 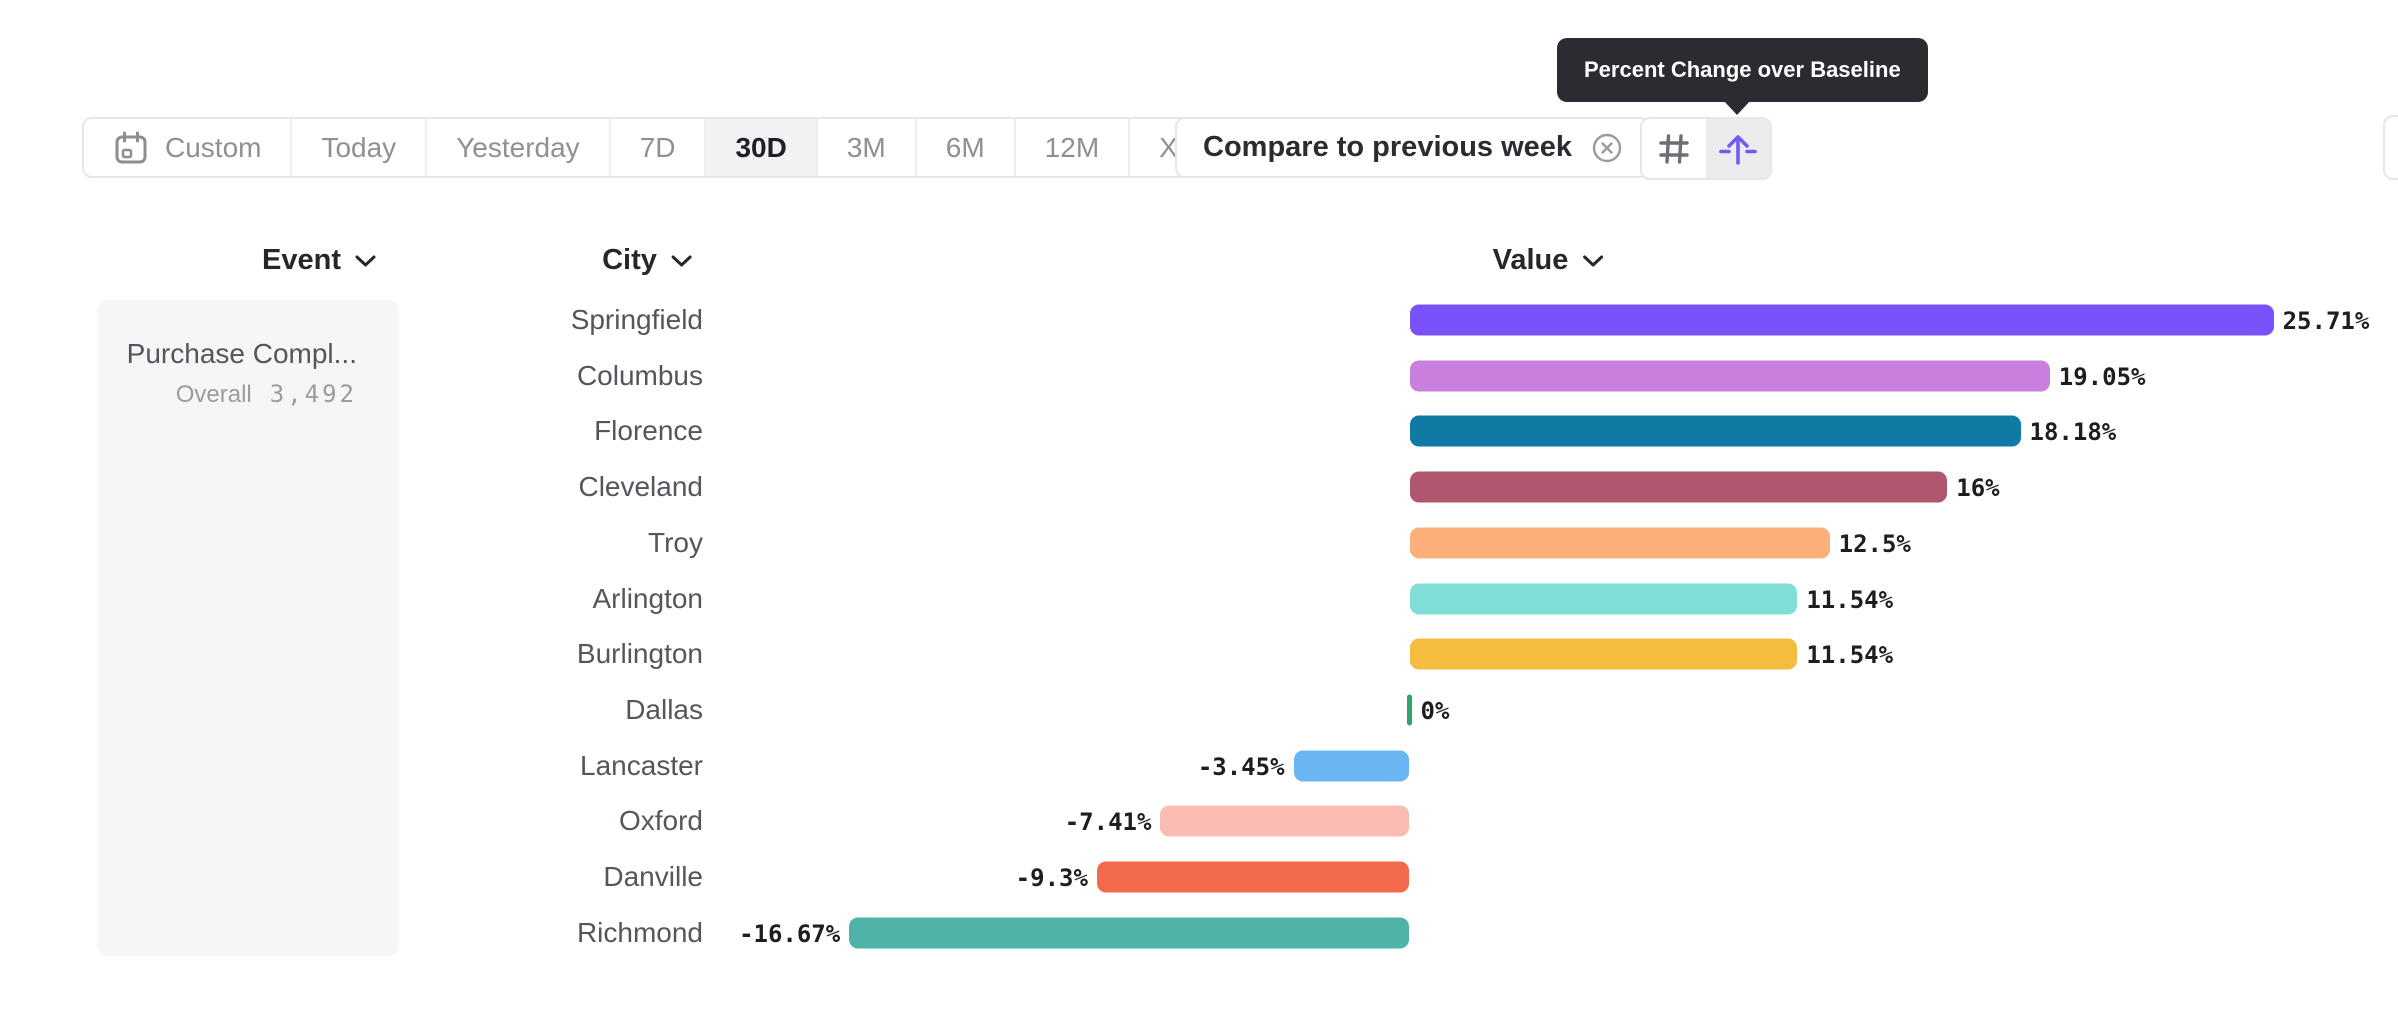 I want to click on date-range-label: Custom, so click(x=213, y=147).